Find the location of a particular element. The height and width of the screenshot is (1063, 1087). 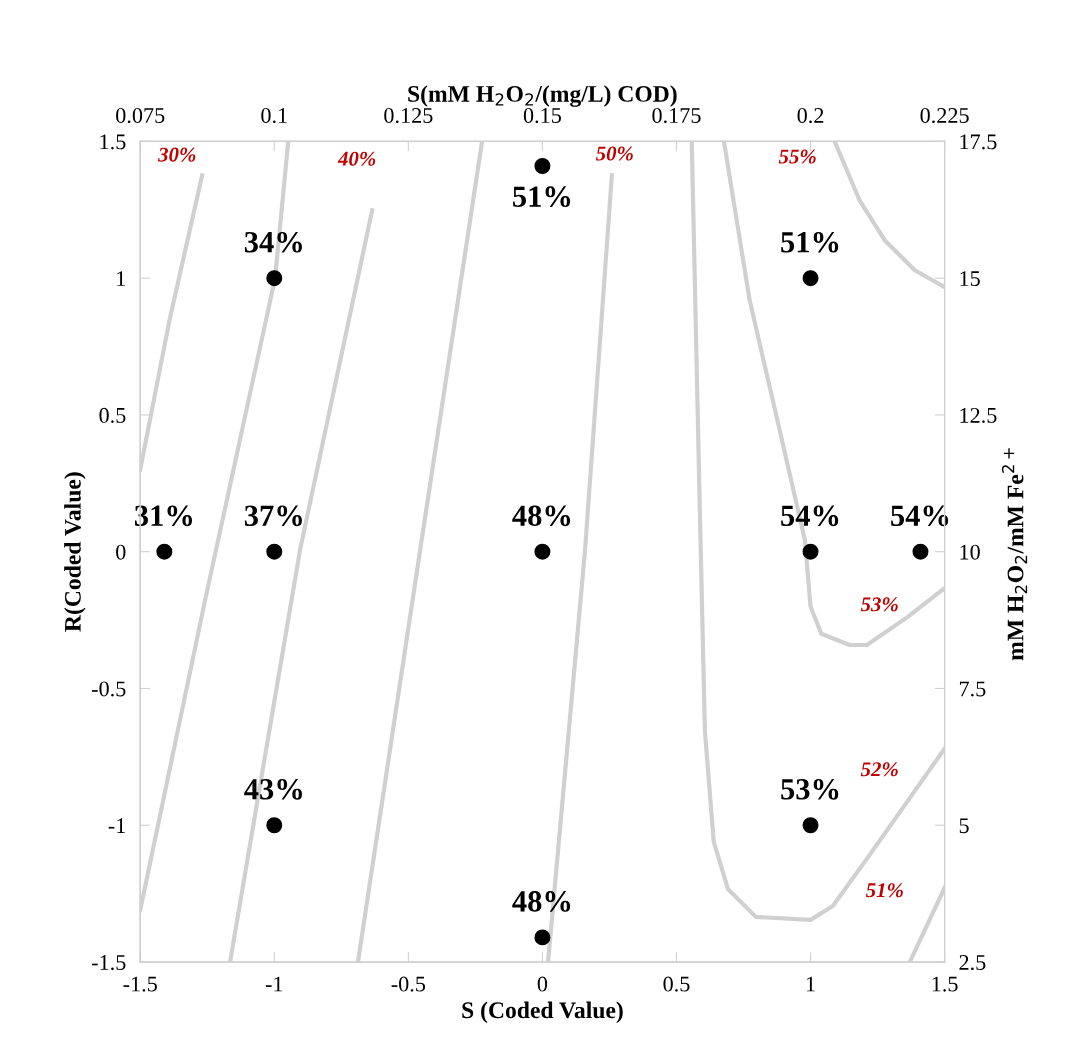

y-tick-label: 0.5 is located at coordinates (112, 415).